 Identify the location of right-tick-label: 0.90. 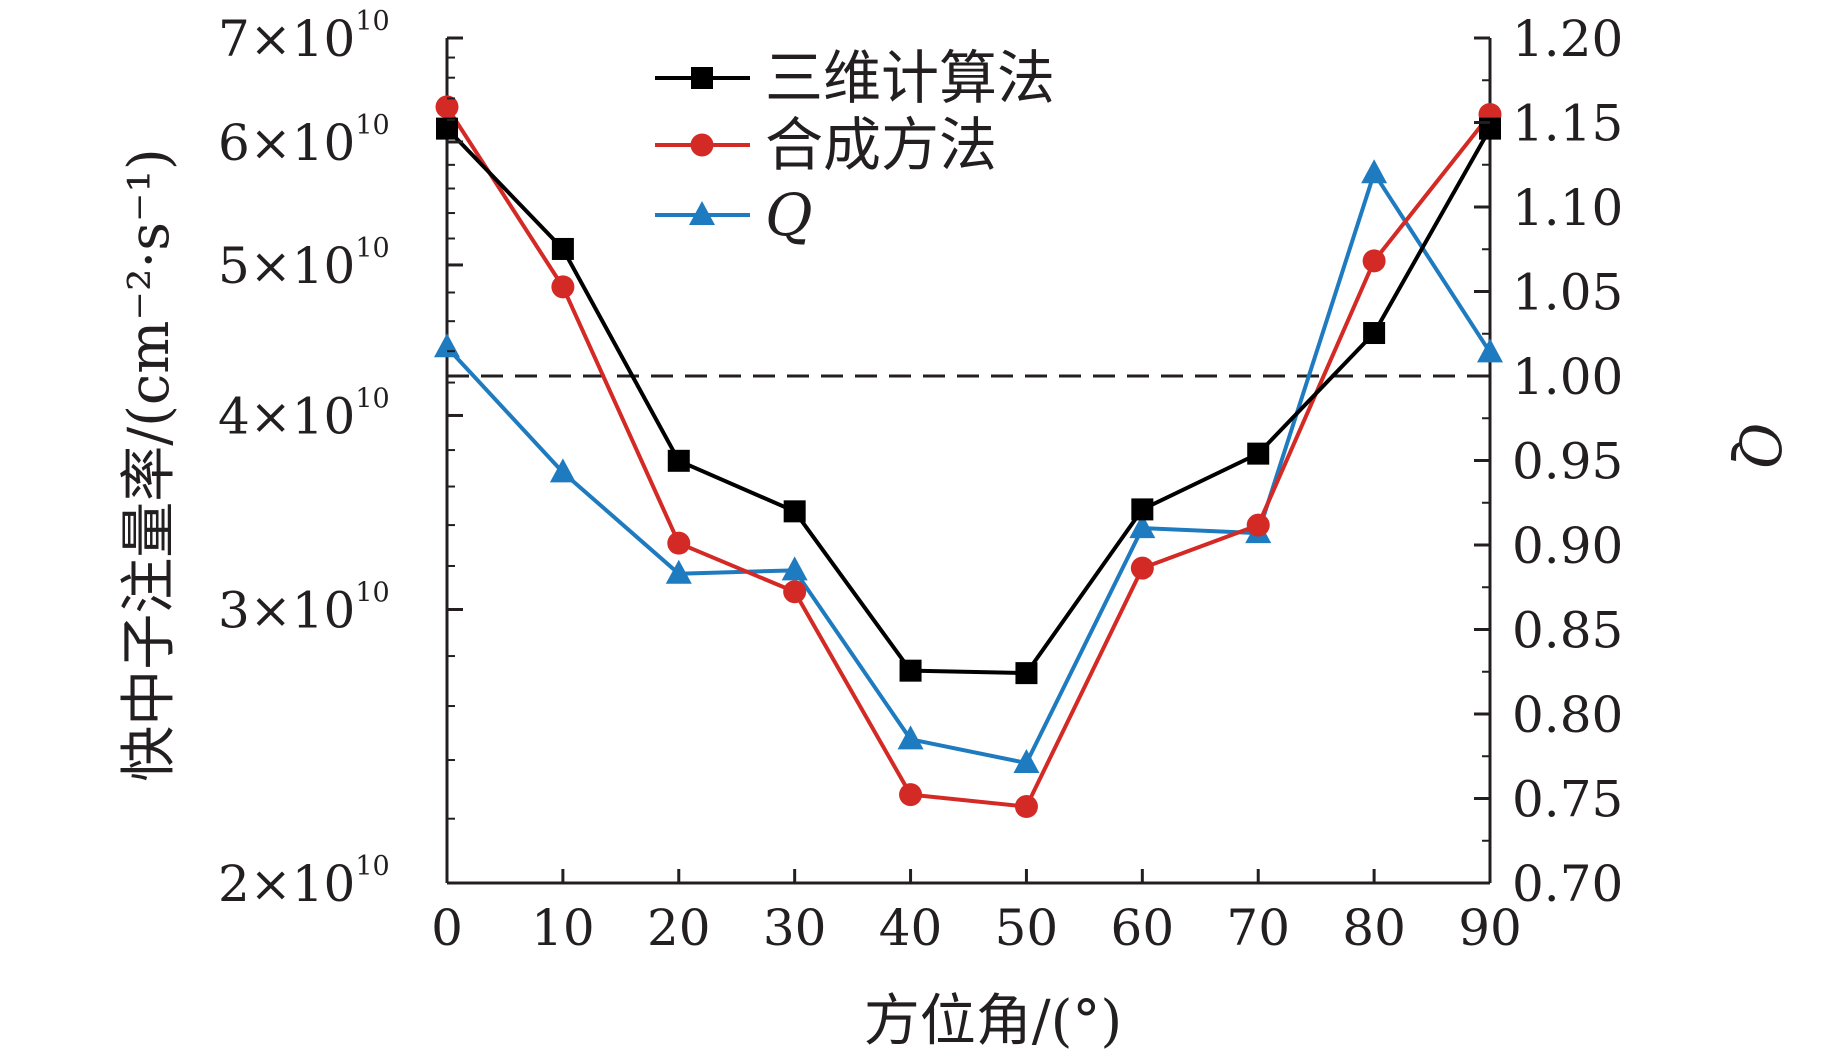
(1567, 546).